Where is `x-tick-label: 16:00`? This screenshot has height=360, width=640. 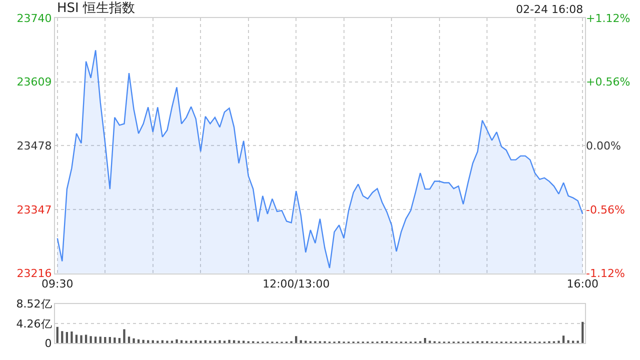
x-tick-label: 16:00 is located at coordinates (582, 284).